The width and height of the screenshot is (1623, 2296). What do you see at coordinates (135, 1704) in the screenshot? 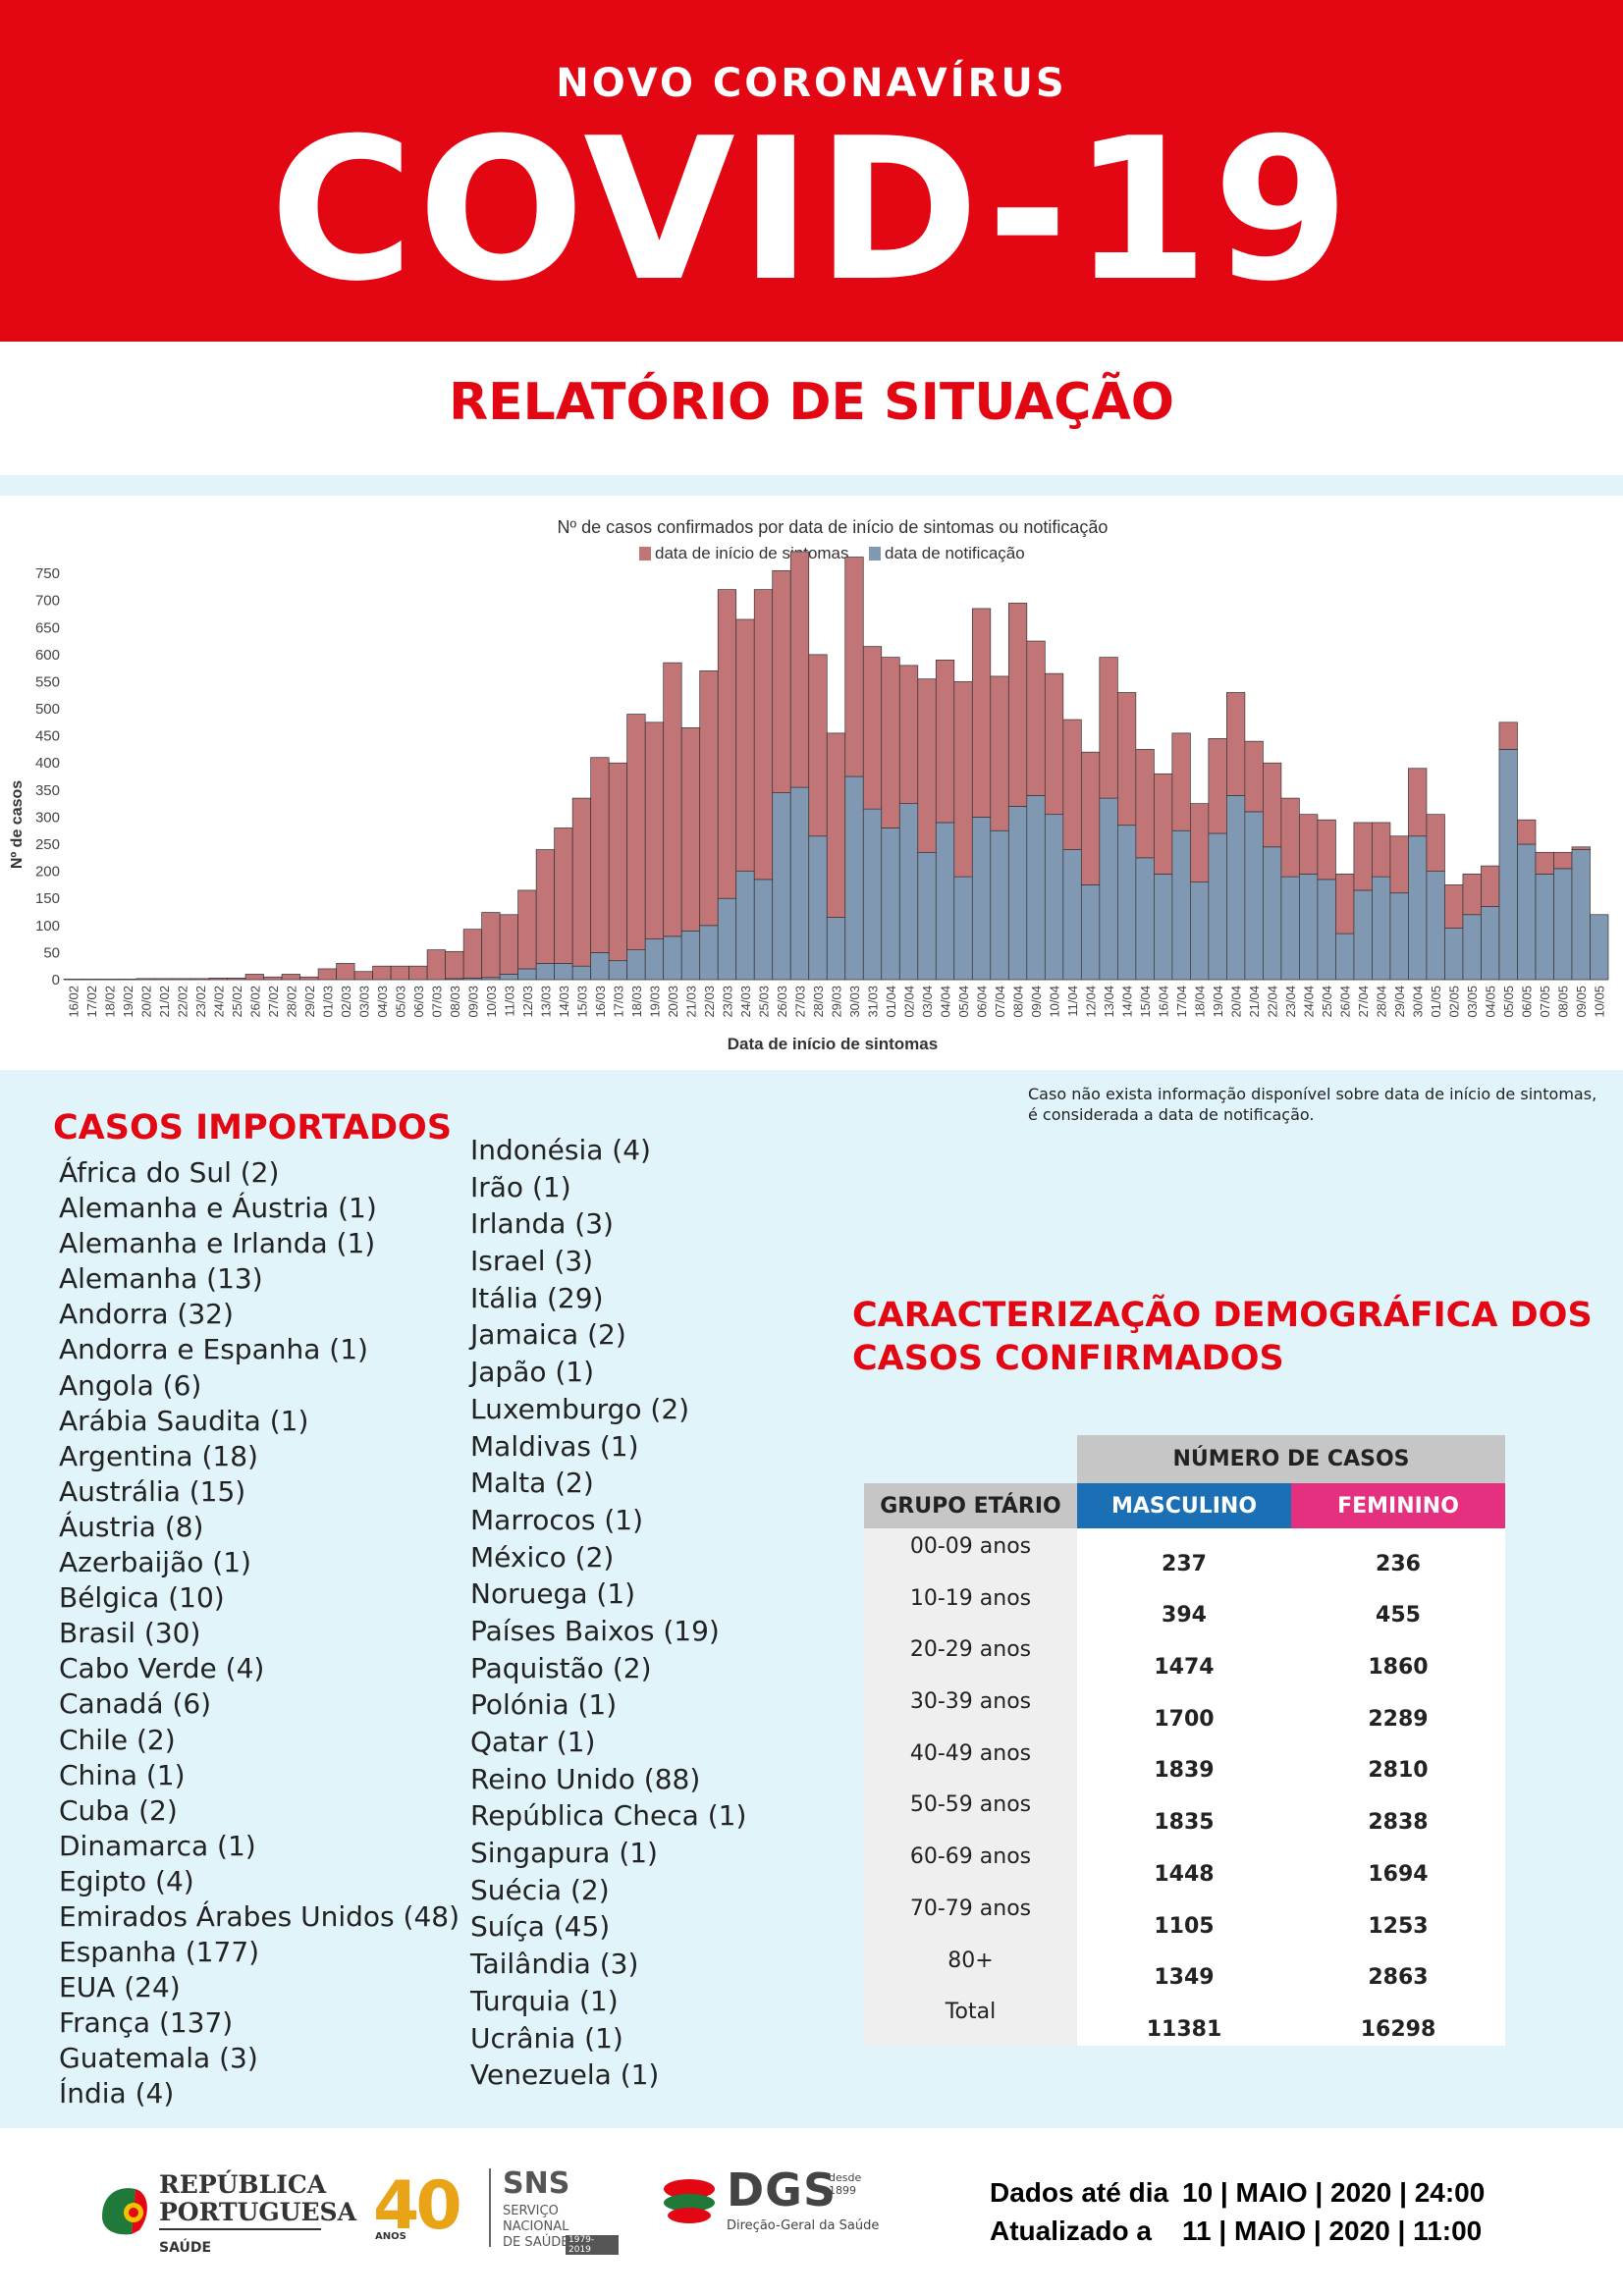
I see `imported-country-item: Canadá (6)` at bounding box center [135, 1704].